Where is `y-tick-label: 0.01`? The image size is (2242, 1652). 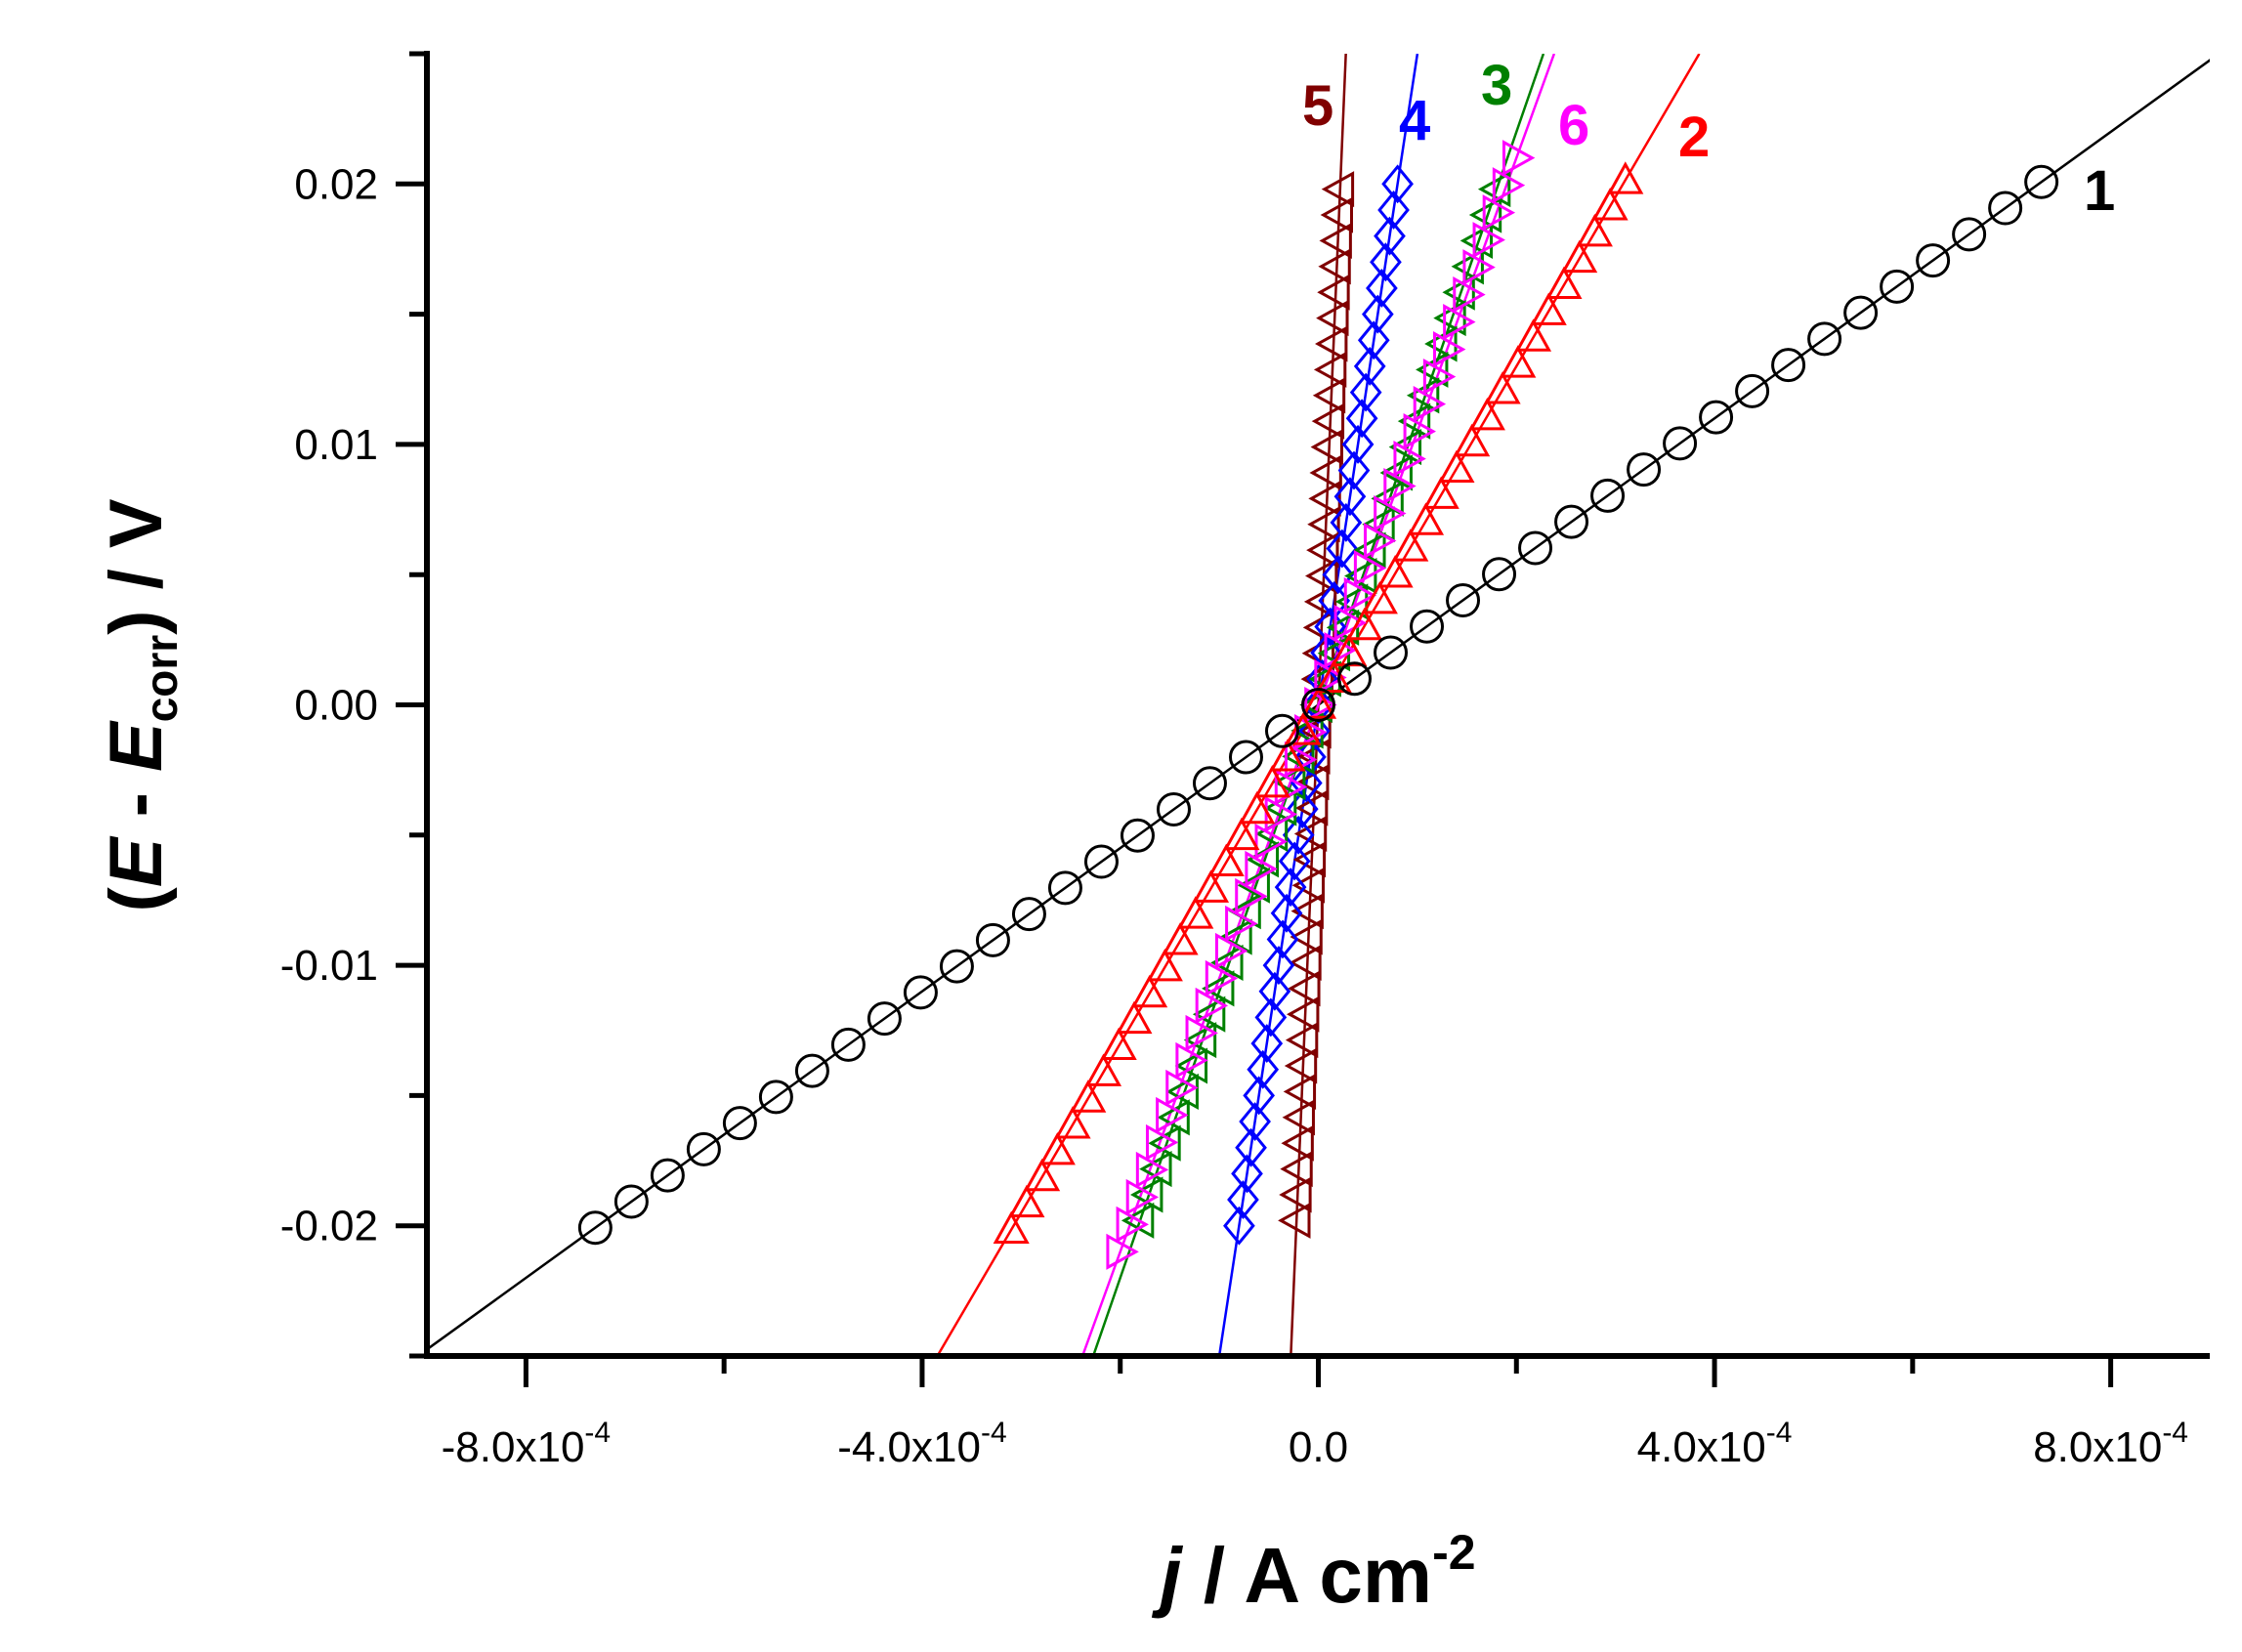
y-tick-label: 0.01 is located at coordinates (336, 445).